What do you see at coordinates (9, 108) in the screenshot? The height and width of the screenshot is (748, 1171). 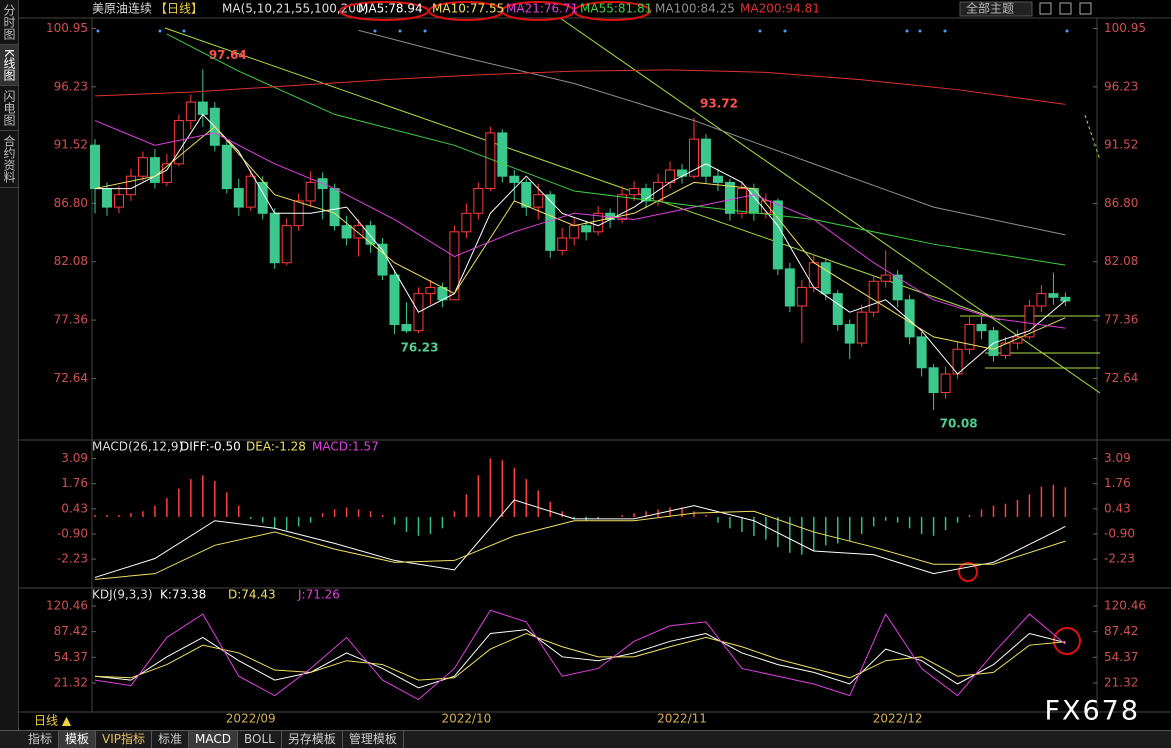 I see `side-tab: 闪电图` at bounding box center [9, 108].